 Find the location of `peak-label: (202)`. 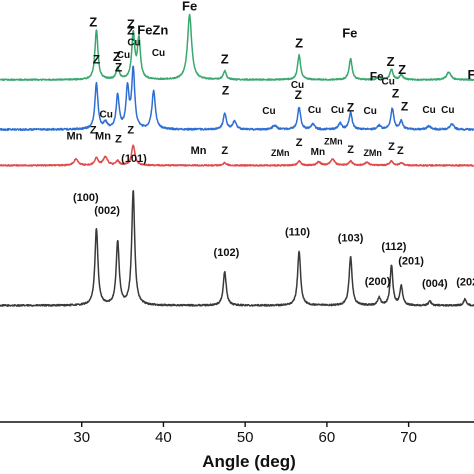

peak-label: (202) is located at coordinates (465, 283).